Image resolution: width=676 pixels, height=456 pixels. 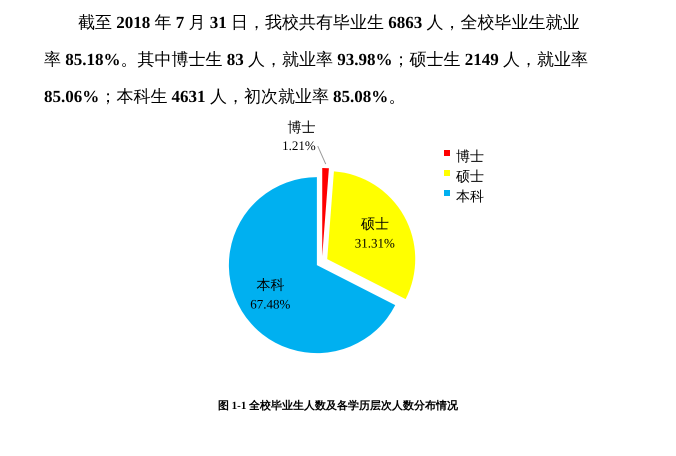 What do you see at coordinates (469, 177) in the screenshot?
I see `legend-label: 硕士` at bounding box center [469, 177].